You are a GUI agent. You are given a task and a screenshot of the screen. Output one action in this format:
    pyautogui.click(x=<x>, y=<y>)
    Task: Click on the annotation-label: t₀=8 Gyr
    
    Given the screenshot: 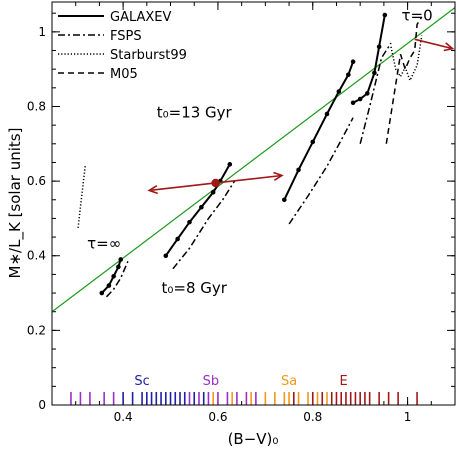 What is the action you would take?
    pyautogui.click(x=195, y=288)
    